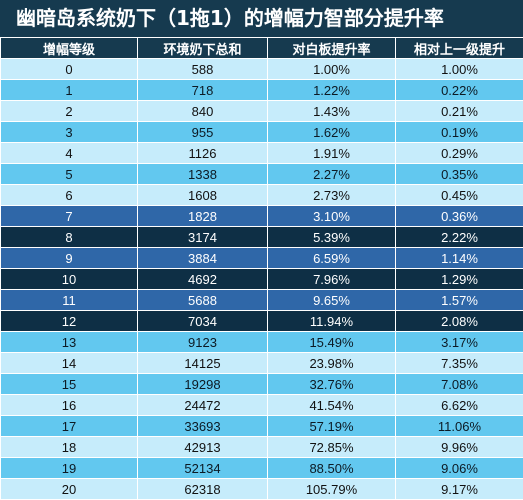 The height and width of the screenshot is (500, 523). Describe the element at coordinates (459, 237) in the screenshot. I see `cell-vs-prev: 2.22%` at that location.